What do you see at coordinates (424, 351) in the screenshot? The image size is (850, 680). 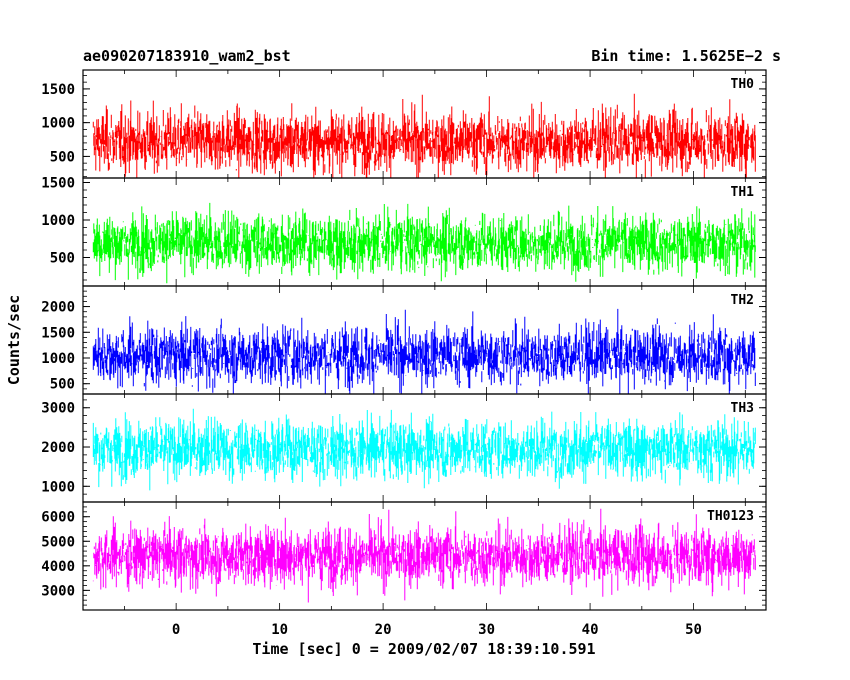 I see `series-th2` at bounding box center [424, 351].